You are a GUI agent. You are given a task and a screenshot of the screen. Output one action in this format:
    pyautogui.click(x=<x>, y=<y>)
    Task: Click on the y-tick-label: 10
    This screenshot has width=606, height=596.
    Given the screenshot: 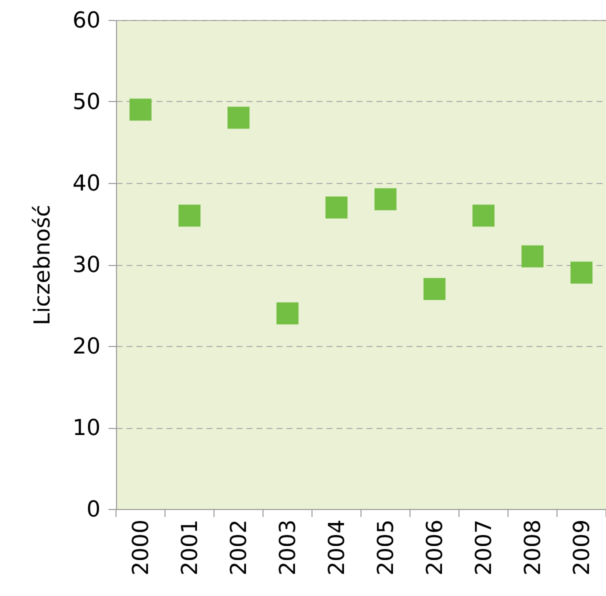 What is the action you would take?
    pyautogui.click(x=86, y=428)
    